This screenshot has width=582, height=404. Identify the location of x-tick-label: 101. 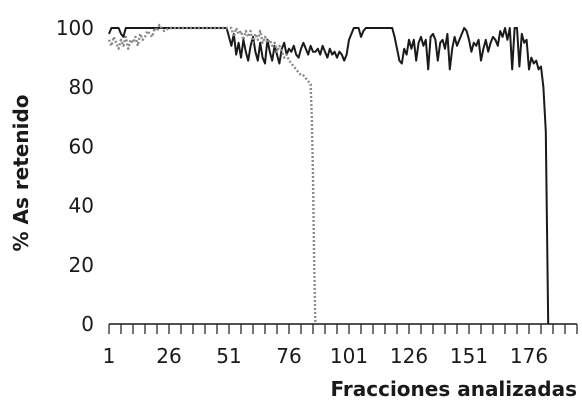
(349, 356).